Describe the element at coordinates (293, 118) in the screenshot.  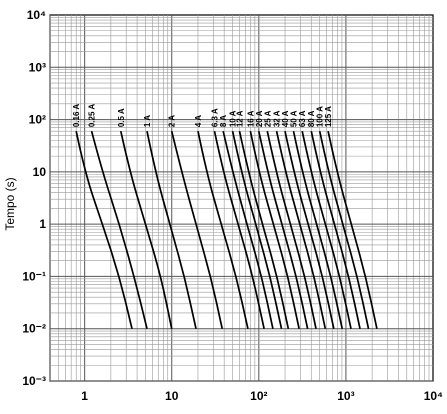
I see `curve-label: 50 A` at that location.